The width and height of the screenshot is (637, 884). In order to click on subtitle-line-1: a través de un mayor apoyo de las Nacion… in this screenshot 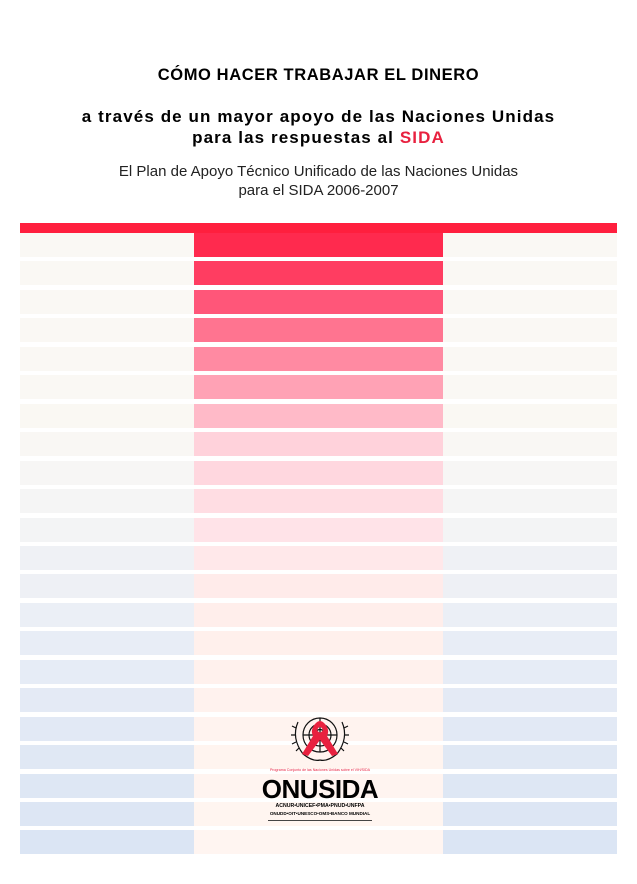, I will do `click(318, 116)`.